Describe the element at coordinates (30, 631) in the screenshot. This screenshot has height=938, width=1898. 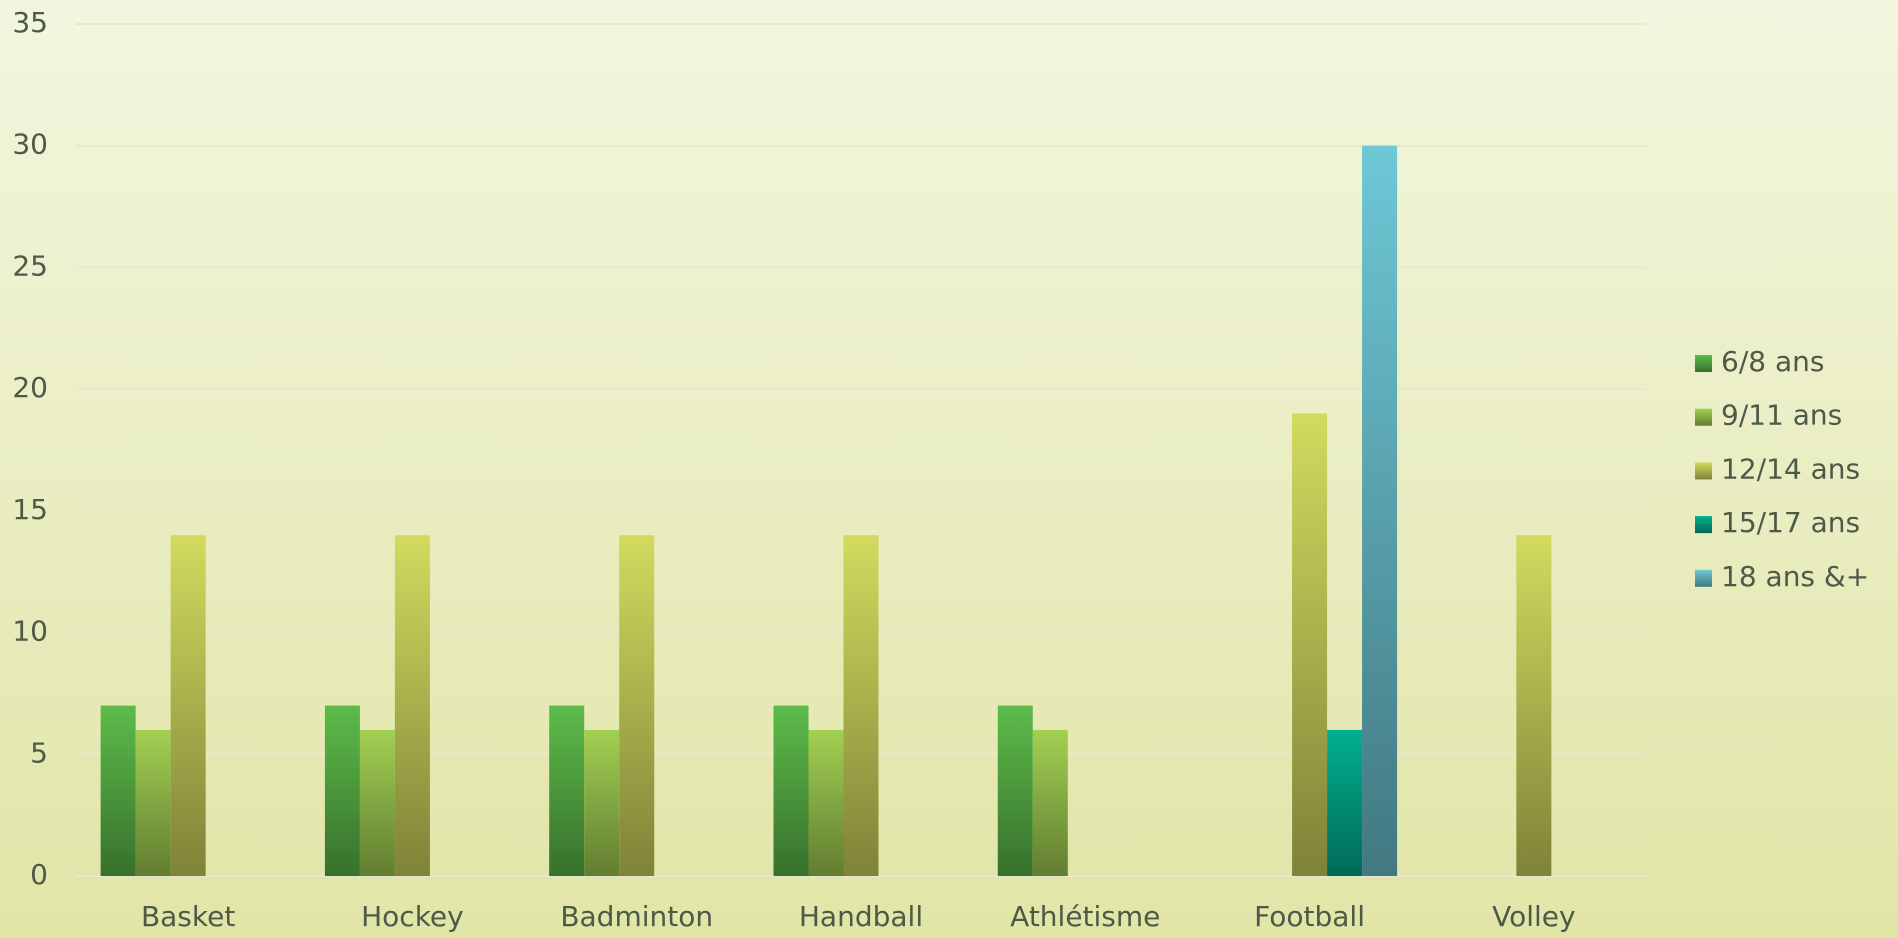
I see `y-tick-label: 10` at that location.